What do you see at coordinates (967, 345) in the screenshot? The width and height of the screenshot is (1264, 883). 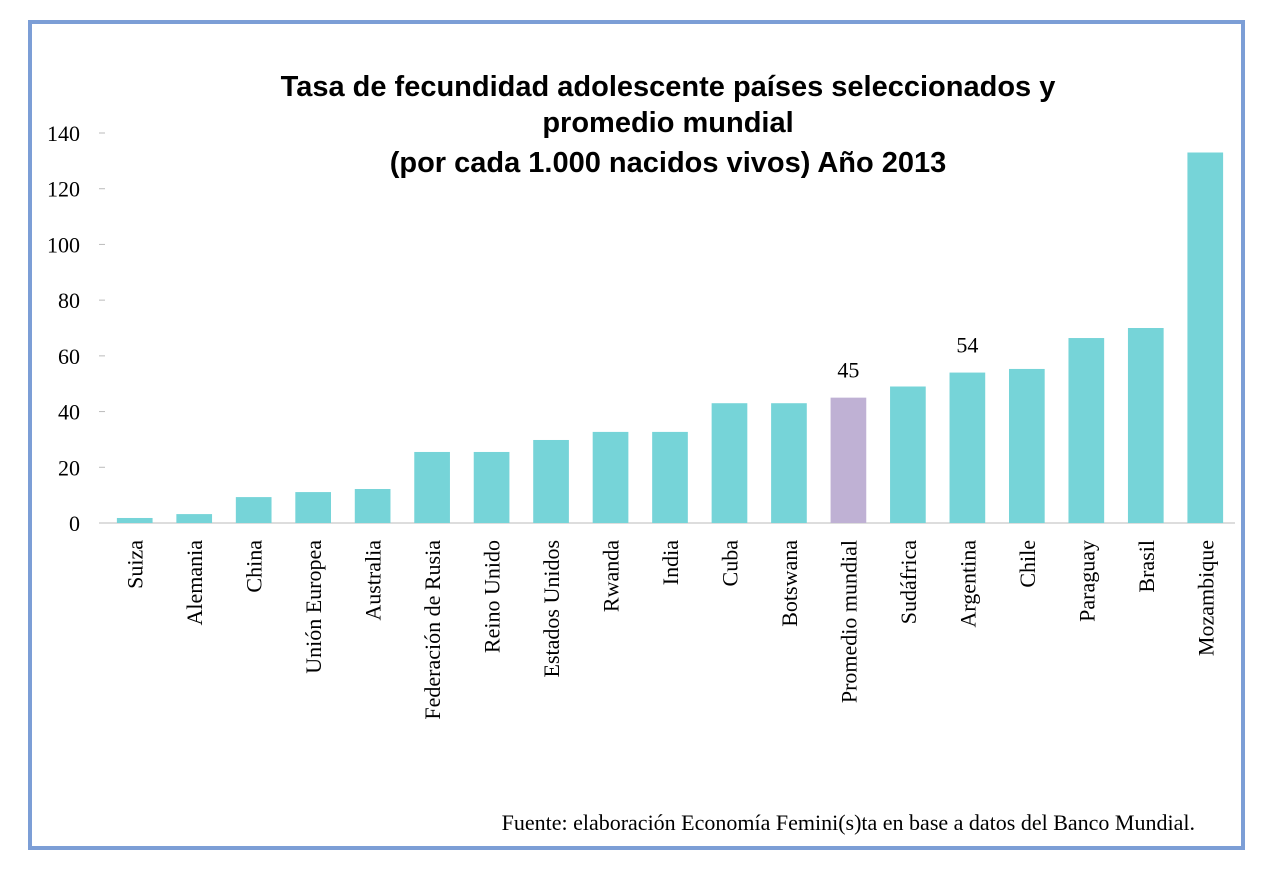 I see `data-label: 54` at bounding box center [967, 345].